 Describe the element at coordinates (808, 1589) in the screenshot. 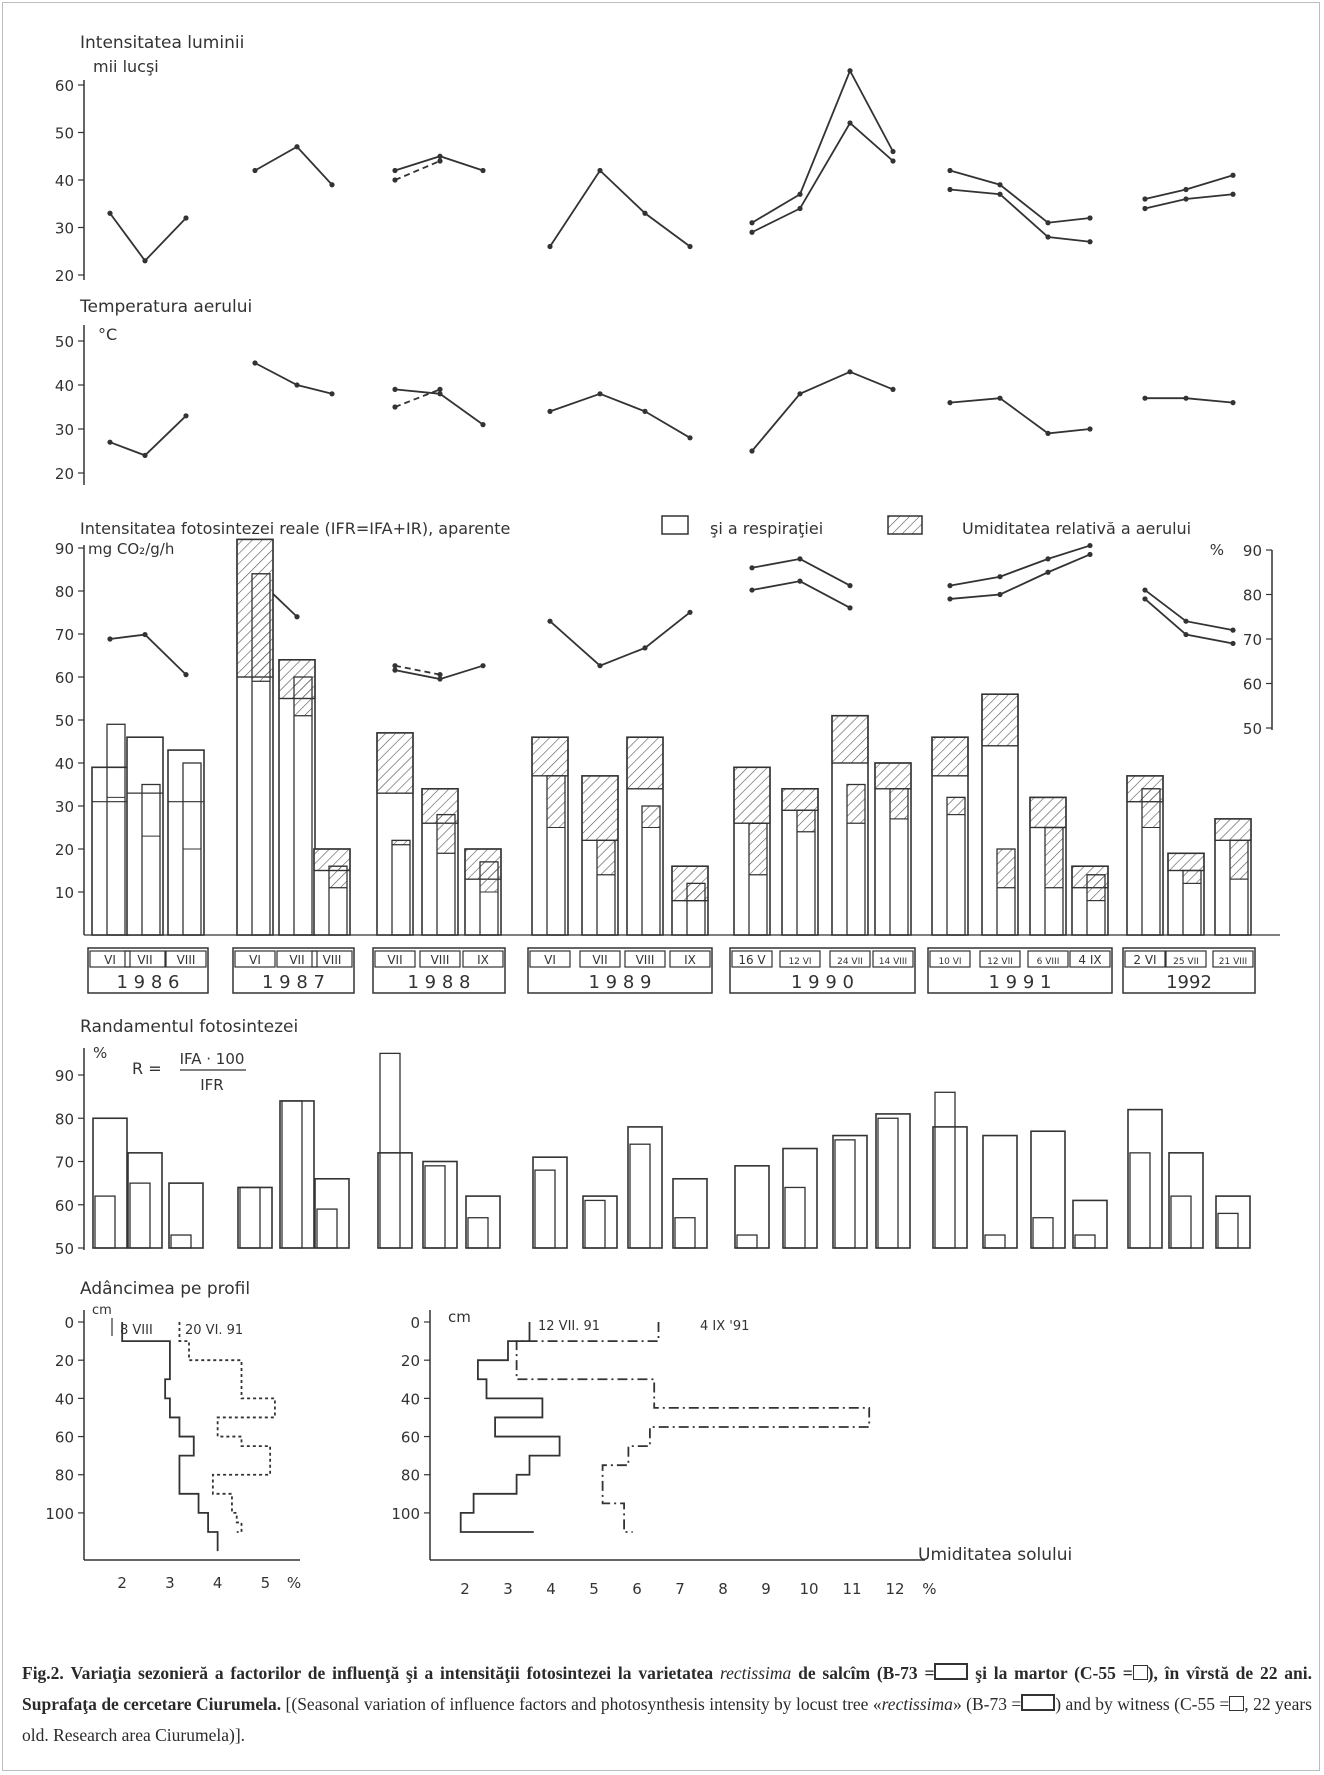

I see `depth-right-xtick-8: 10` at that location.